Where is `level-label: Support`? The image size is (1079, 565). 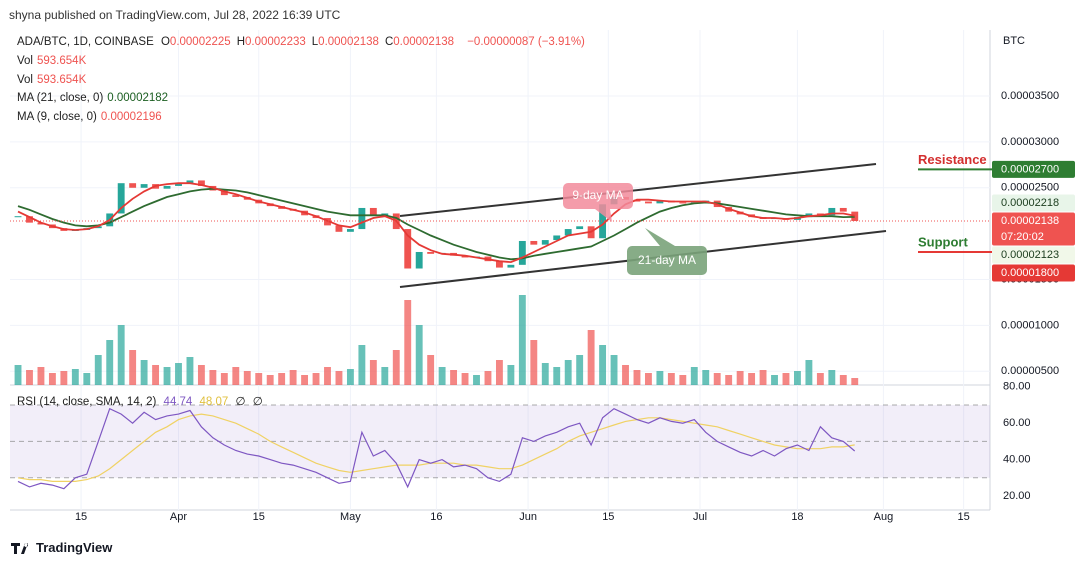
level-label: Support is located at coordinates (943, 241).